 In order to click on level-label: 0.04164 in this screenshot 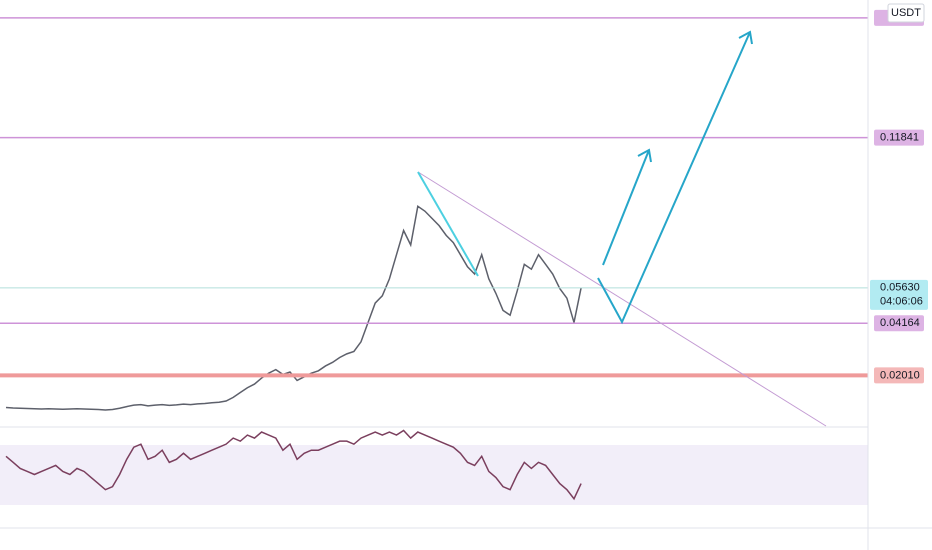, I will do `click(900, 323)`.